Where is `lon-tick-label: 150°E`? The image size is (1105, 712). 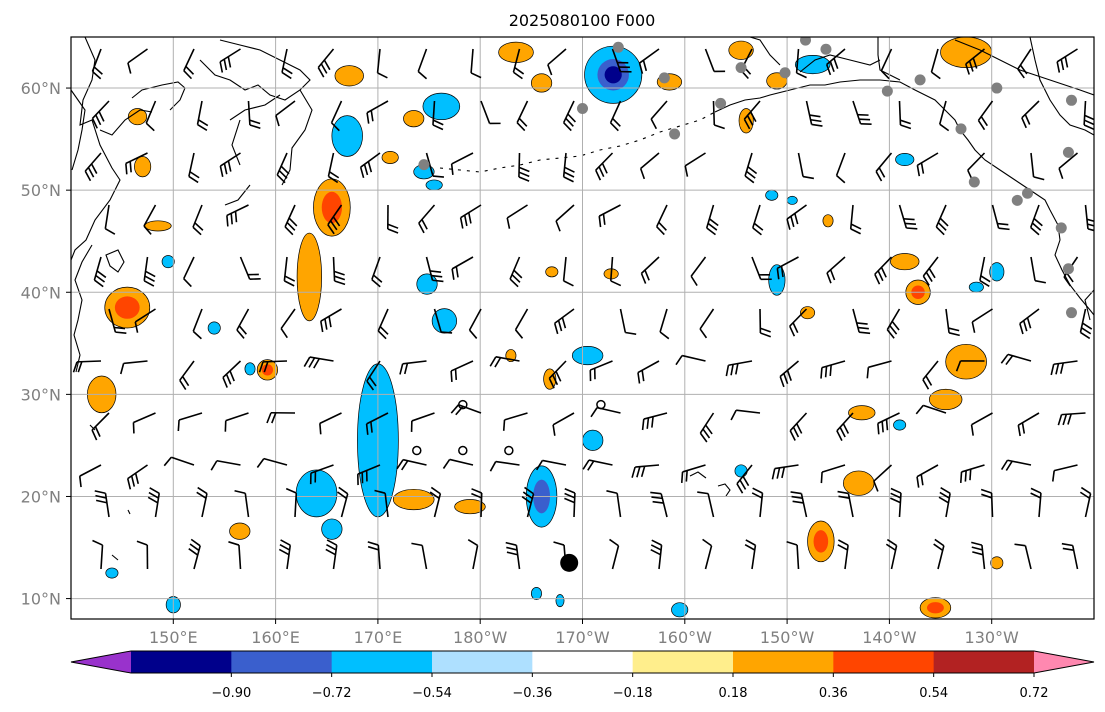 lon-tick-label: 150°E is located at coordinates (173, 637).